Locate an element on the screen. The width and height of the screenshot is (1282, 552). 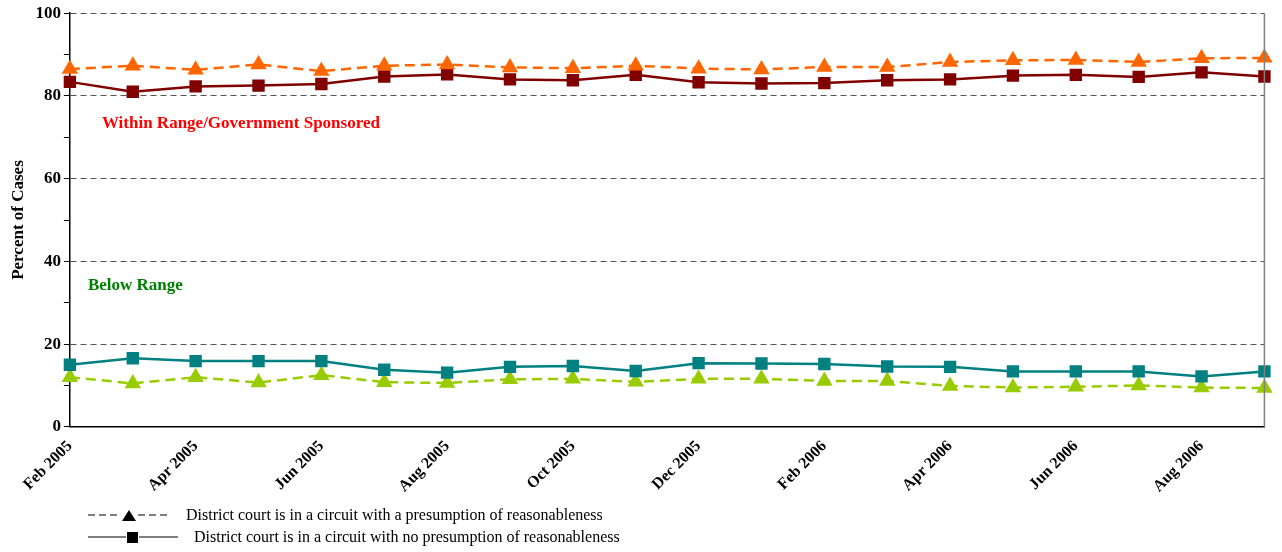
annotation: Below Range is located at coordinates (135, 284).